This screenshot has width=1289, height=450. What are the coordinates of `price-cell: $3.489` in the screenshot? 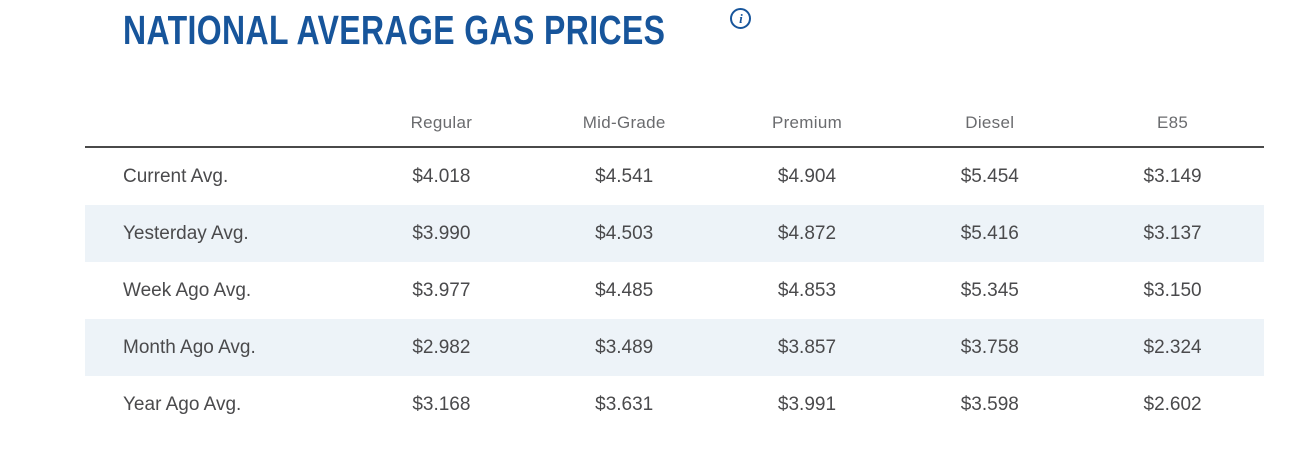 It's located at (624, 347).